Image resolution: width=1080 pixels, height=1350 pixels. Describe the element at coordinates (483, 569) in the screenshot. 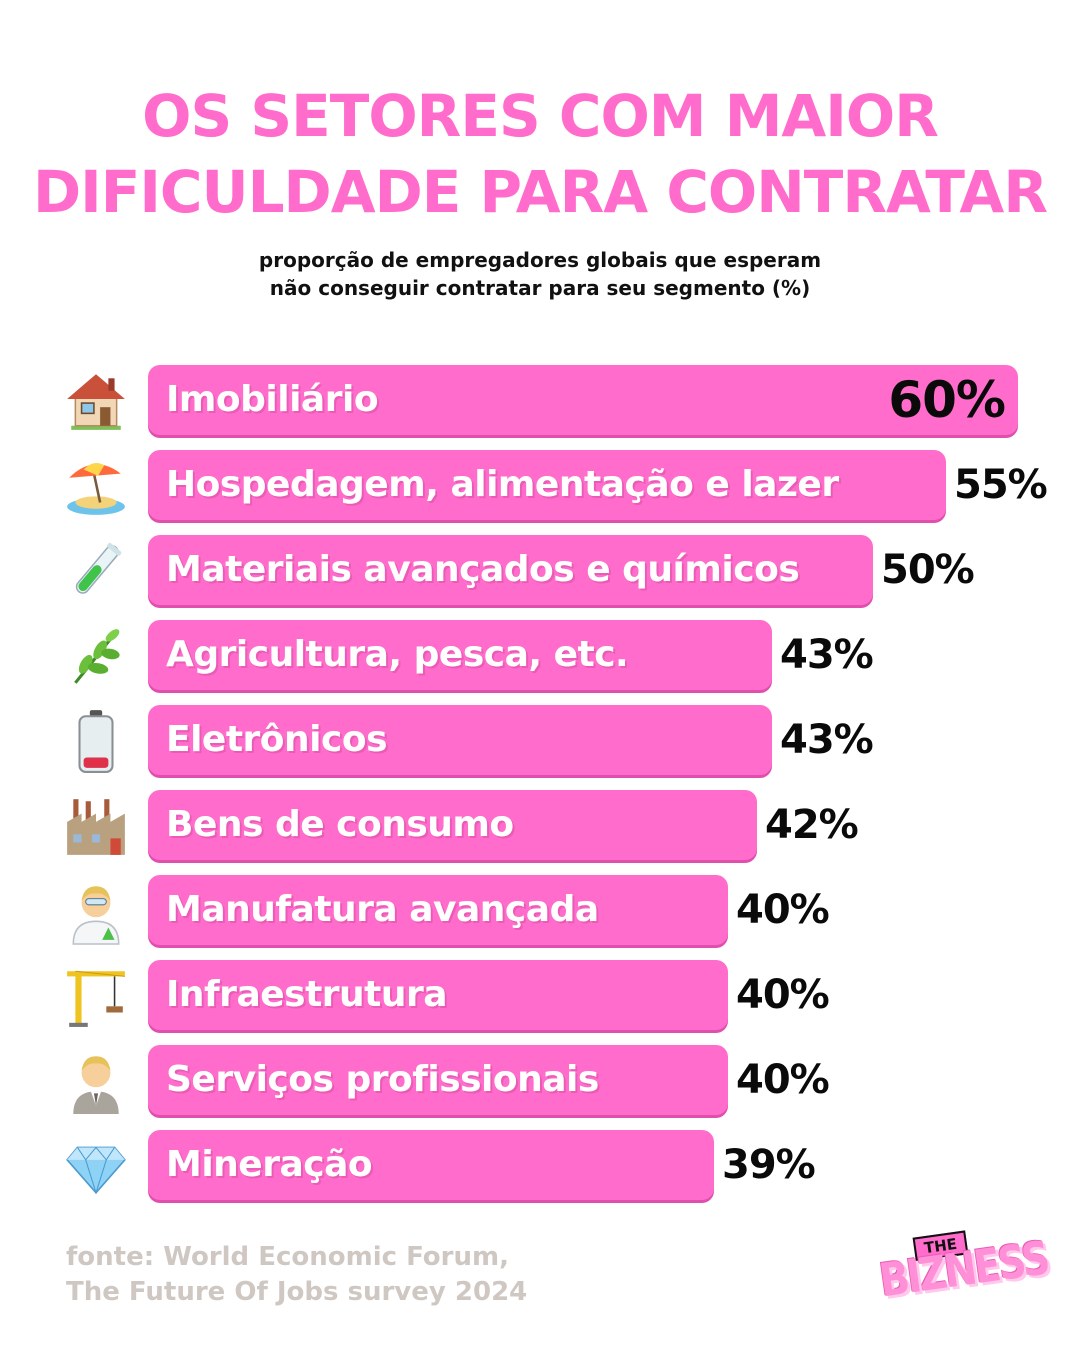

I see `bar-label: Materiais avançados e químicos` at that location.